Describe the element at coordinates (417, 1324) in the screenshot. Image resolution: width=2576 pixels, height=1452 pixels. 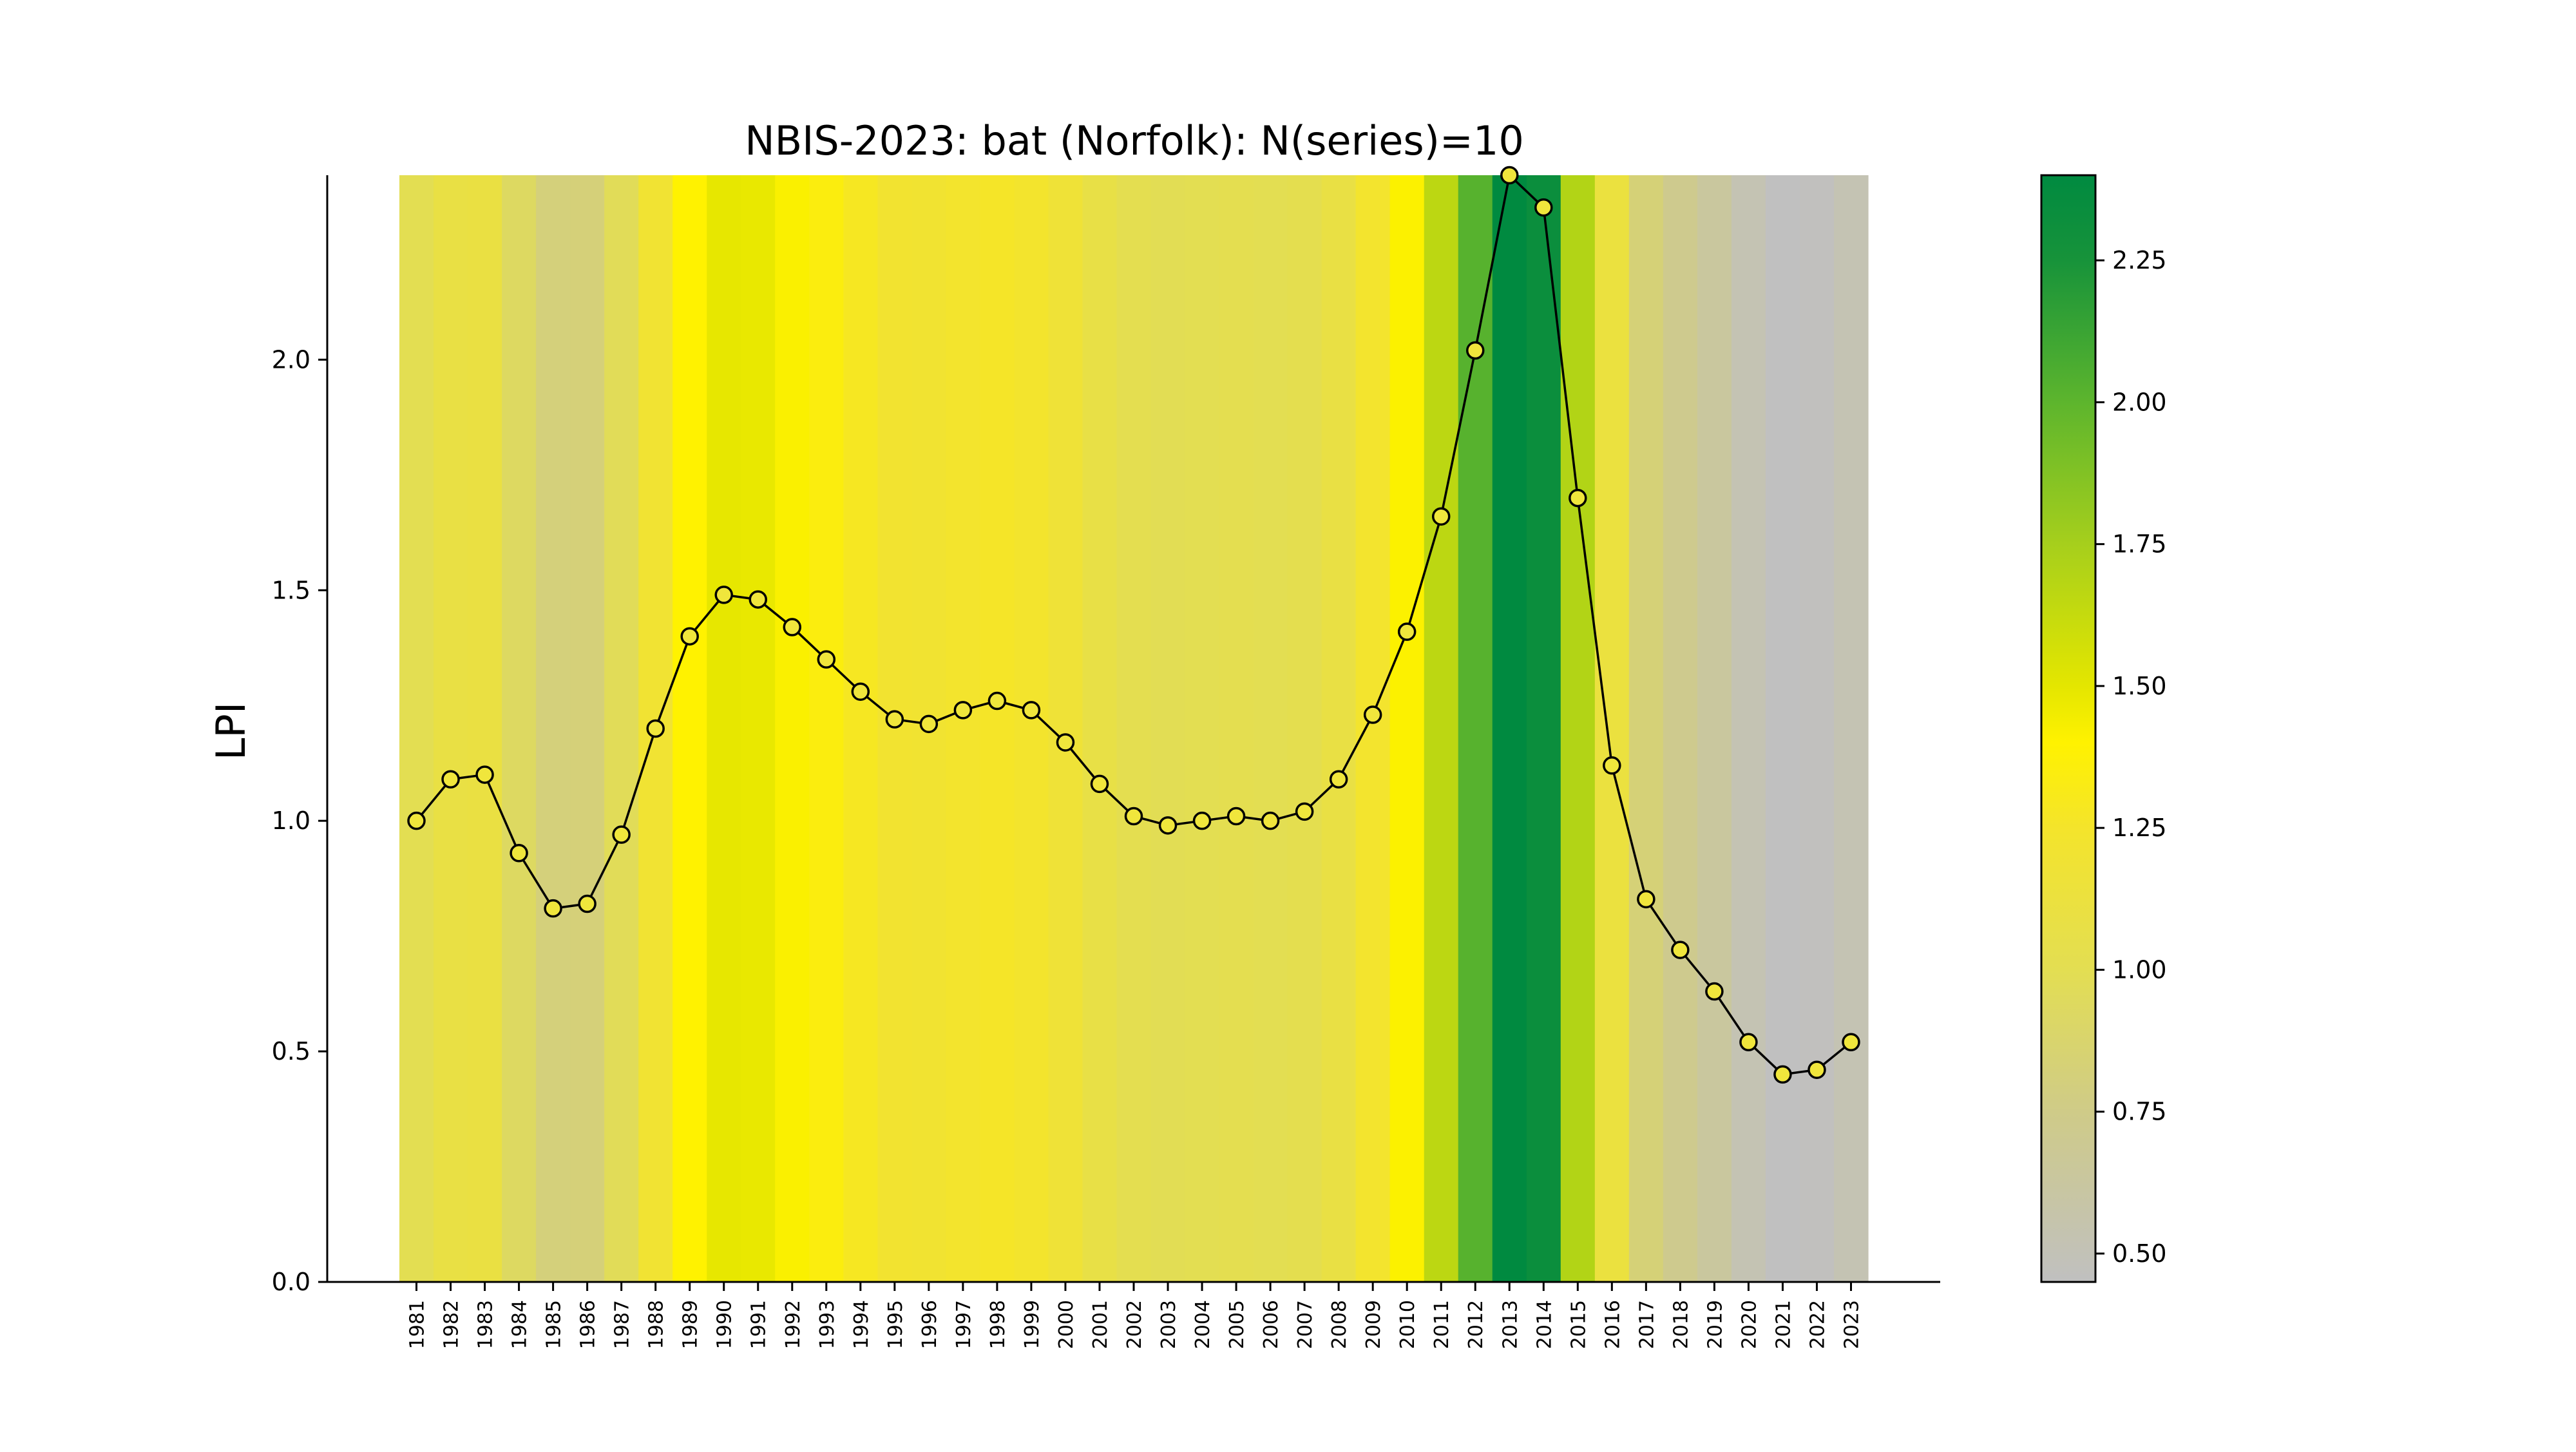
I see `x-tick-label: 1981` at that location.